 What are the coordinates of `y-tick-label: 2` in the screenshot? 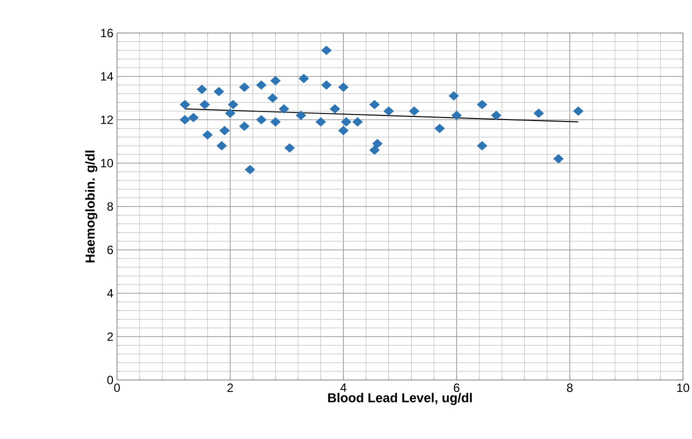 It's located at (110, 336).